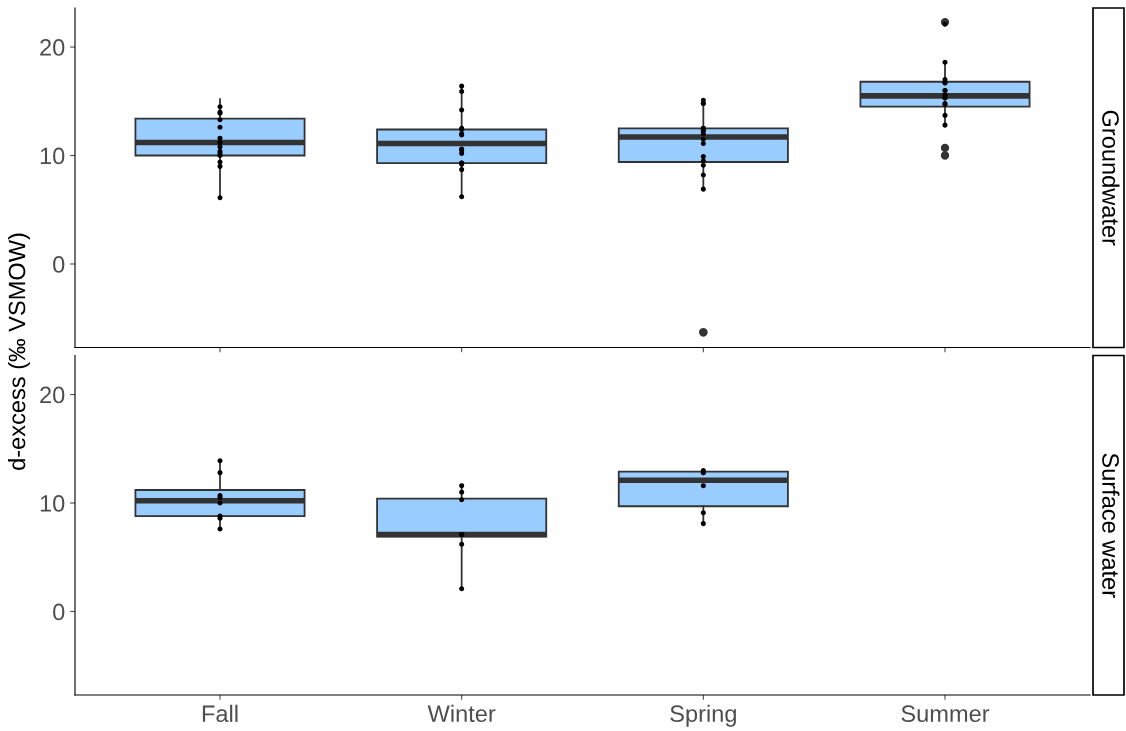  What do you see at coordinates (703, 715) in the screenshot?
I see `x-tick-label: Spring` at bounding box center [703, 715].